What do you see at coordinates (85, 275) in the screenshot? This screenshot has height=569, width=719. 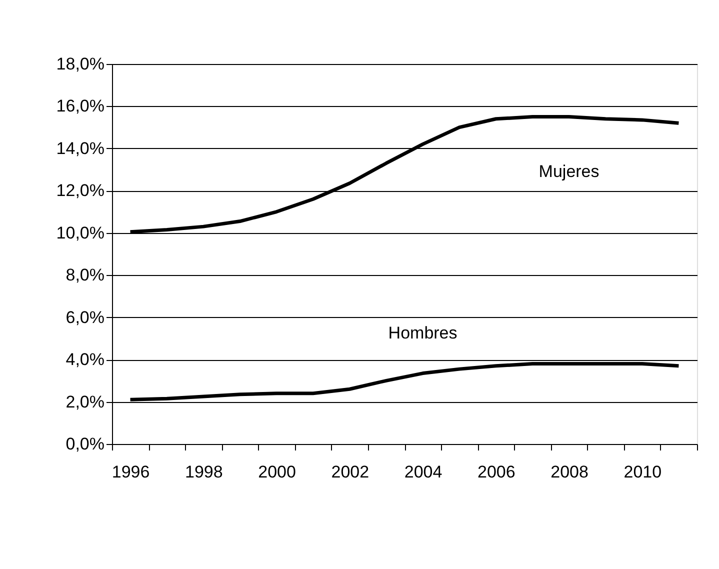 I see `y-tick-label: 8,0%` at bounding box center [85, 275].